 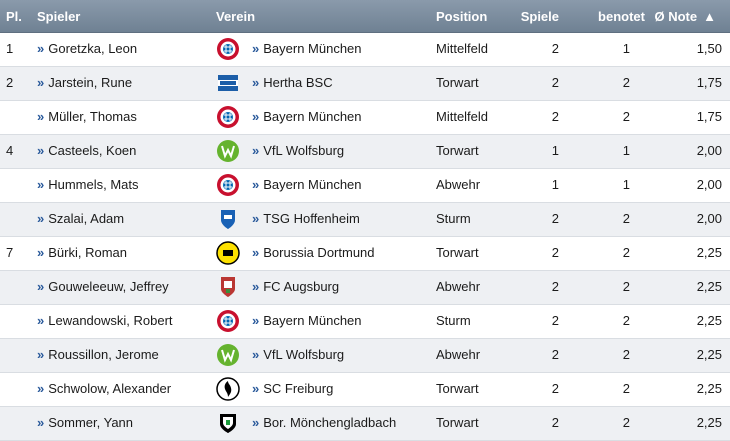 I want to click on club-name: SC Freiburg, so click(x=298, y=388).